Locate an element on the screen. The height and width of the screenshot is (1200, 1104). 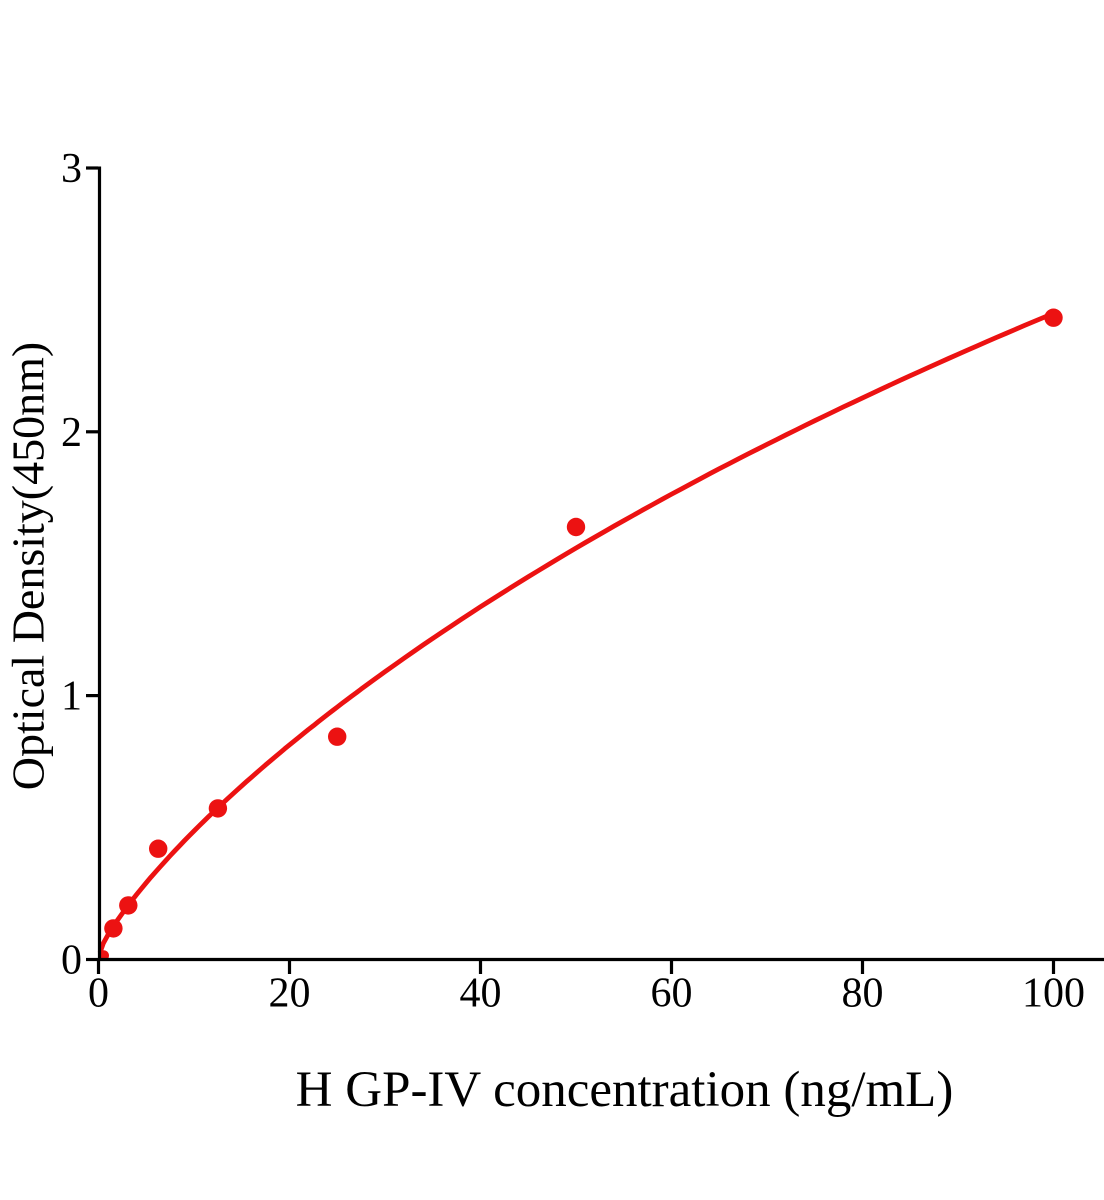
svg-text: 60 is located at coordinates (672, 994).